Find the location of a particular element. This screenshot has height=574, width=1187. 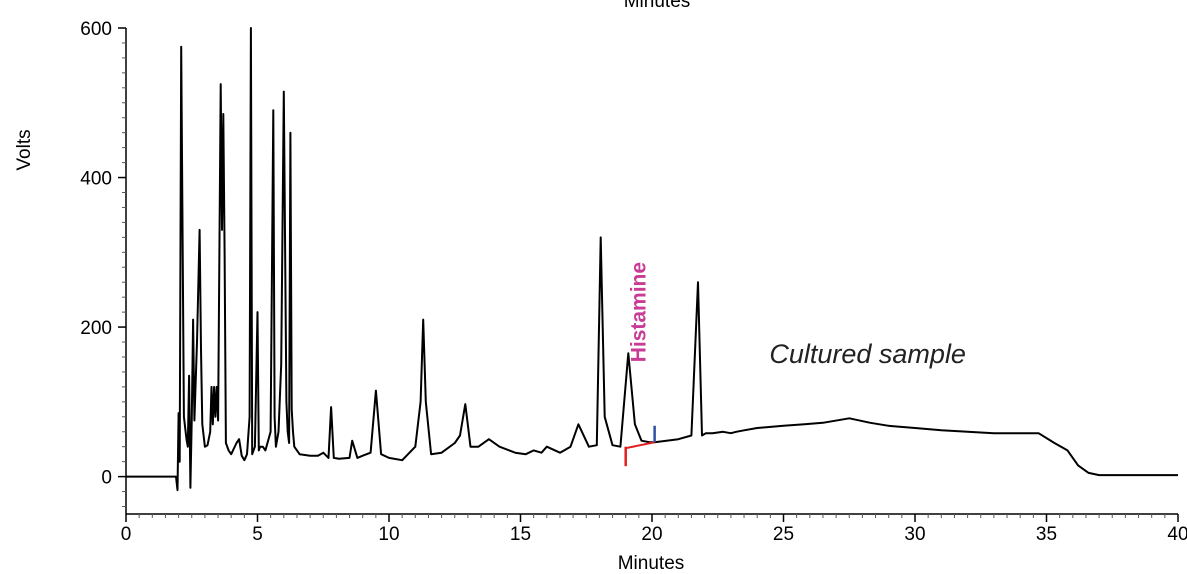

x-tick-label: 10 is located at coordinates (388, 534).